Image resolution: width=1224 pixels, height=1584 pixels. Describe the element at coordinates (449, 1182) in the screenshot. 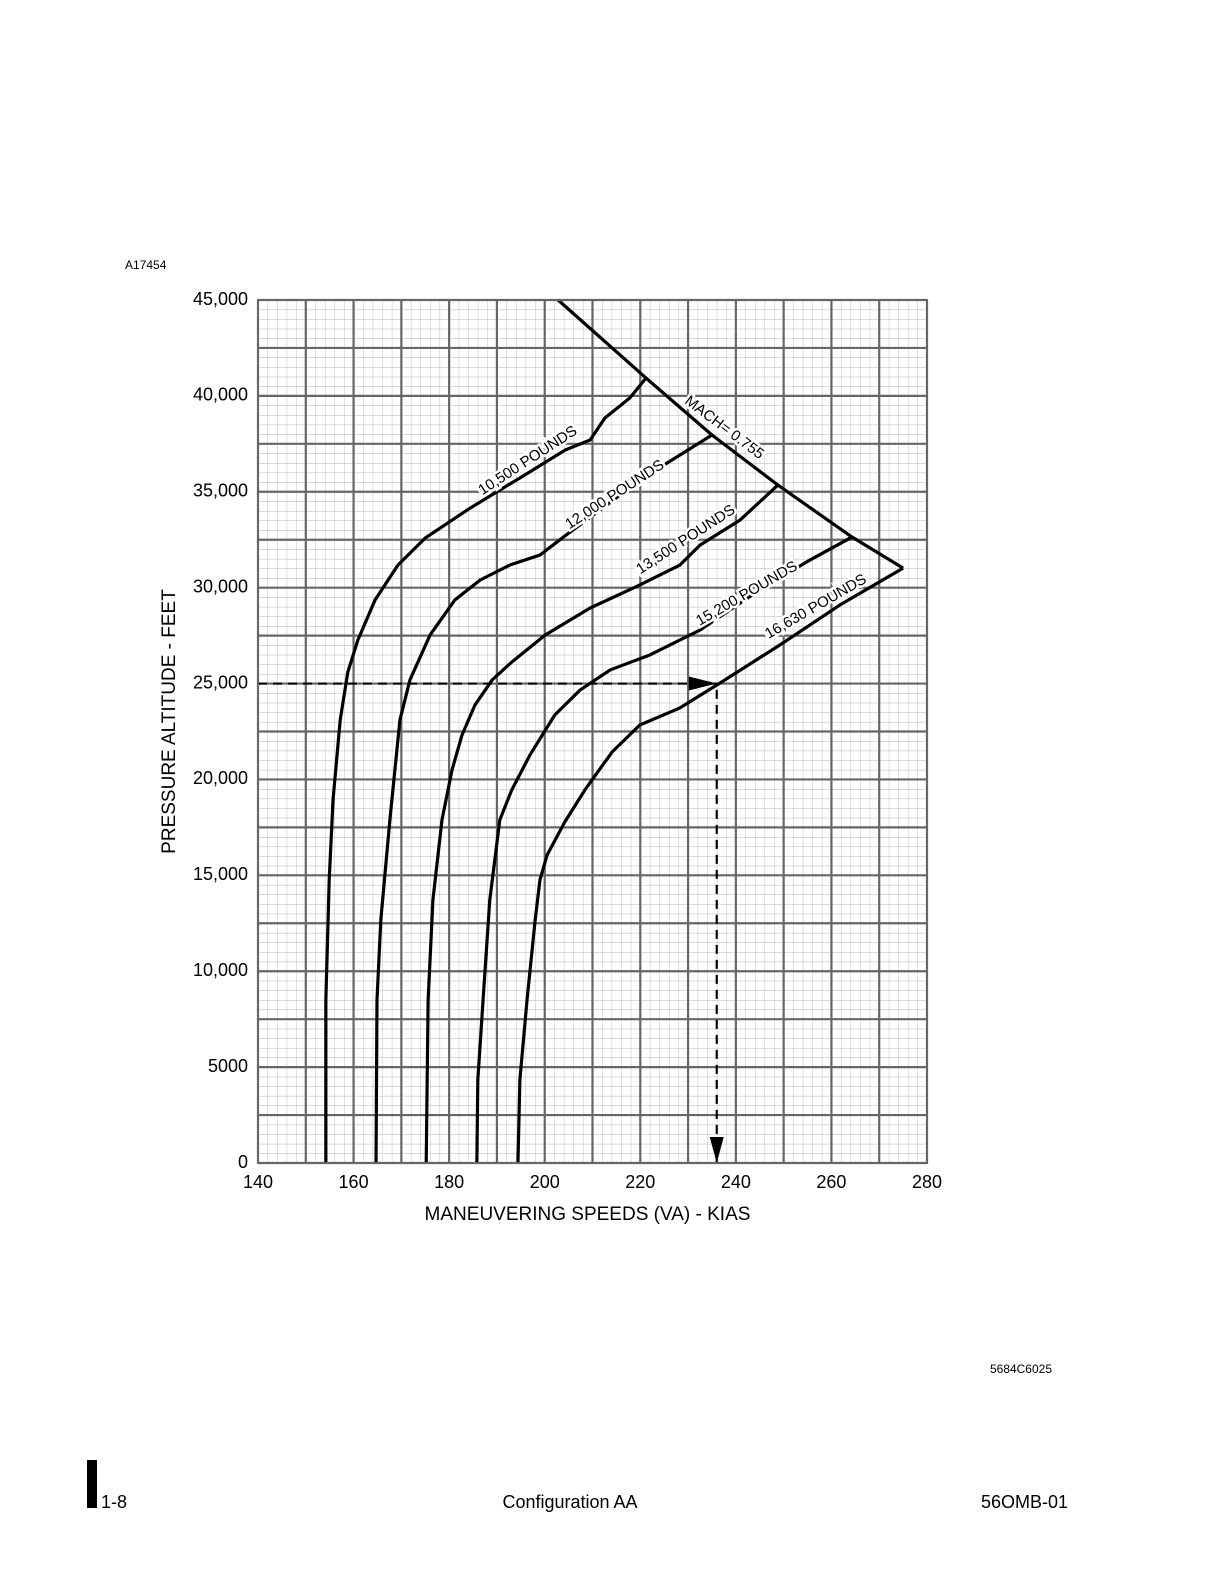

I see `x-tick-label: 180` at that location.